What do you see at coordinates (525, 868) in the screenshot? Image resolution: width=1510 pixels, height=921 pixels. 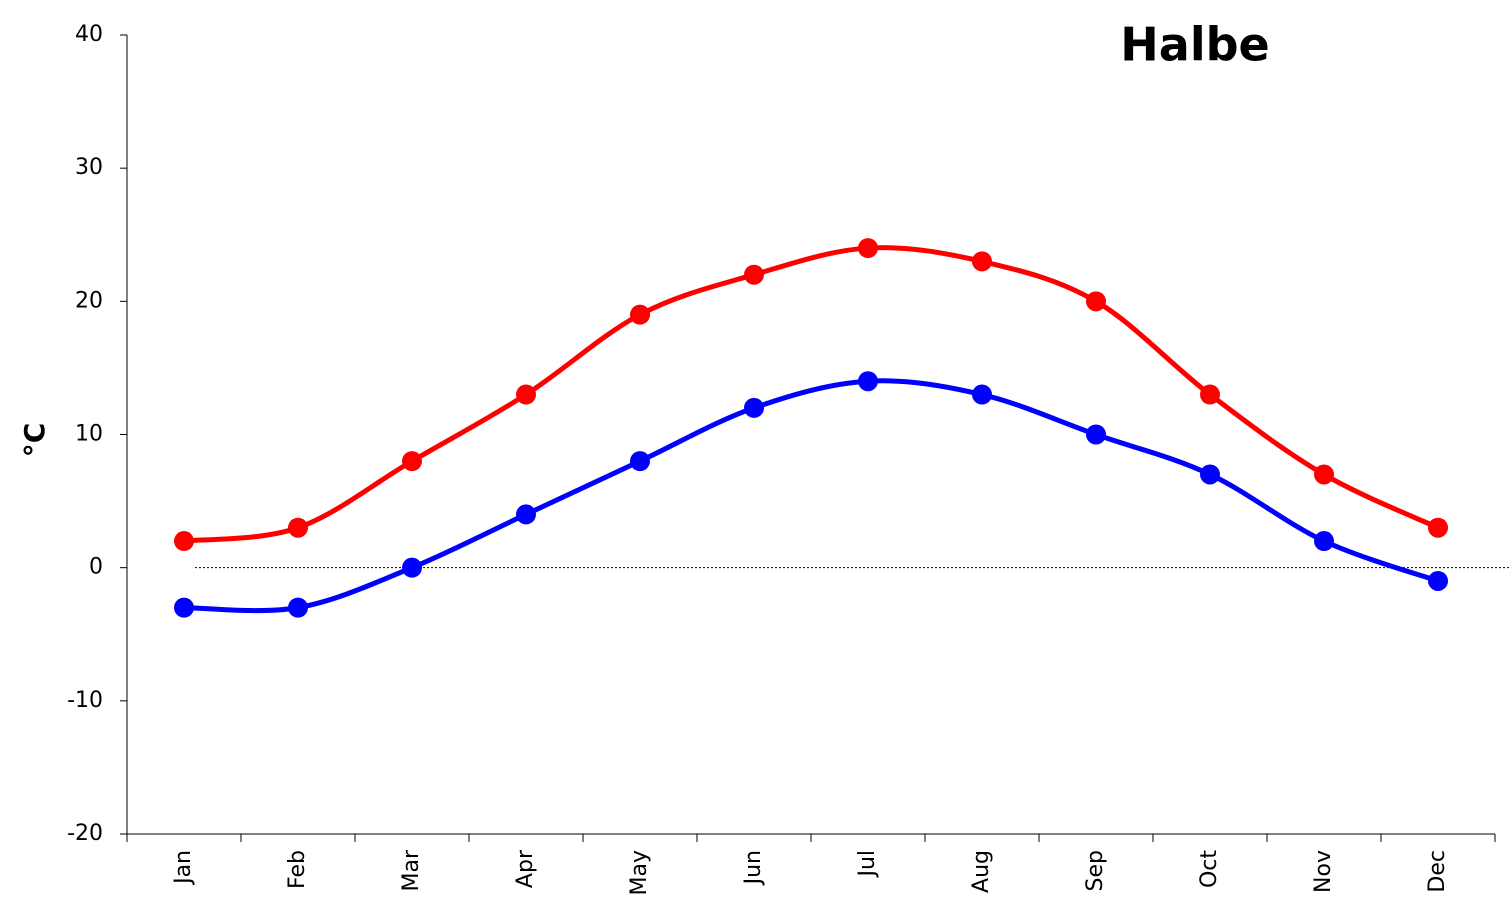 I see `x-tick-label: Apr` at bounding box center [525, 868].